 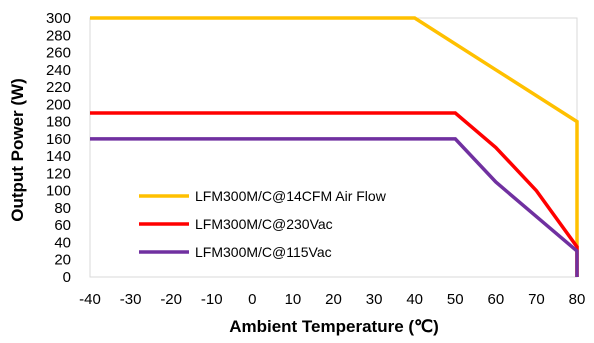 I want to click on y-tick-label: 140, so click(x=58, y=156).